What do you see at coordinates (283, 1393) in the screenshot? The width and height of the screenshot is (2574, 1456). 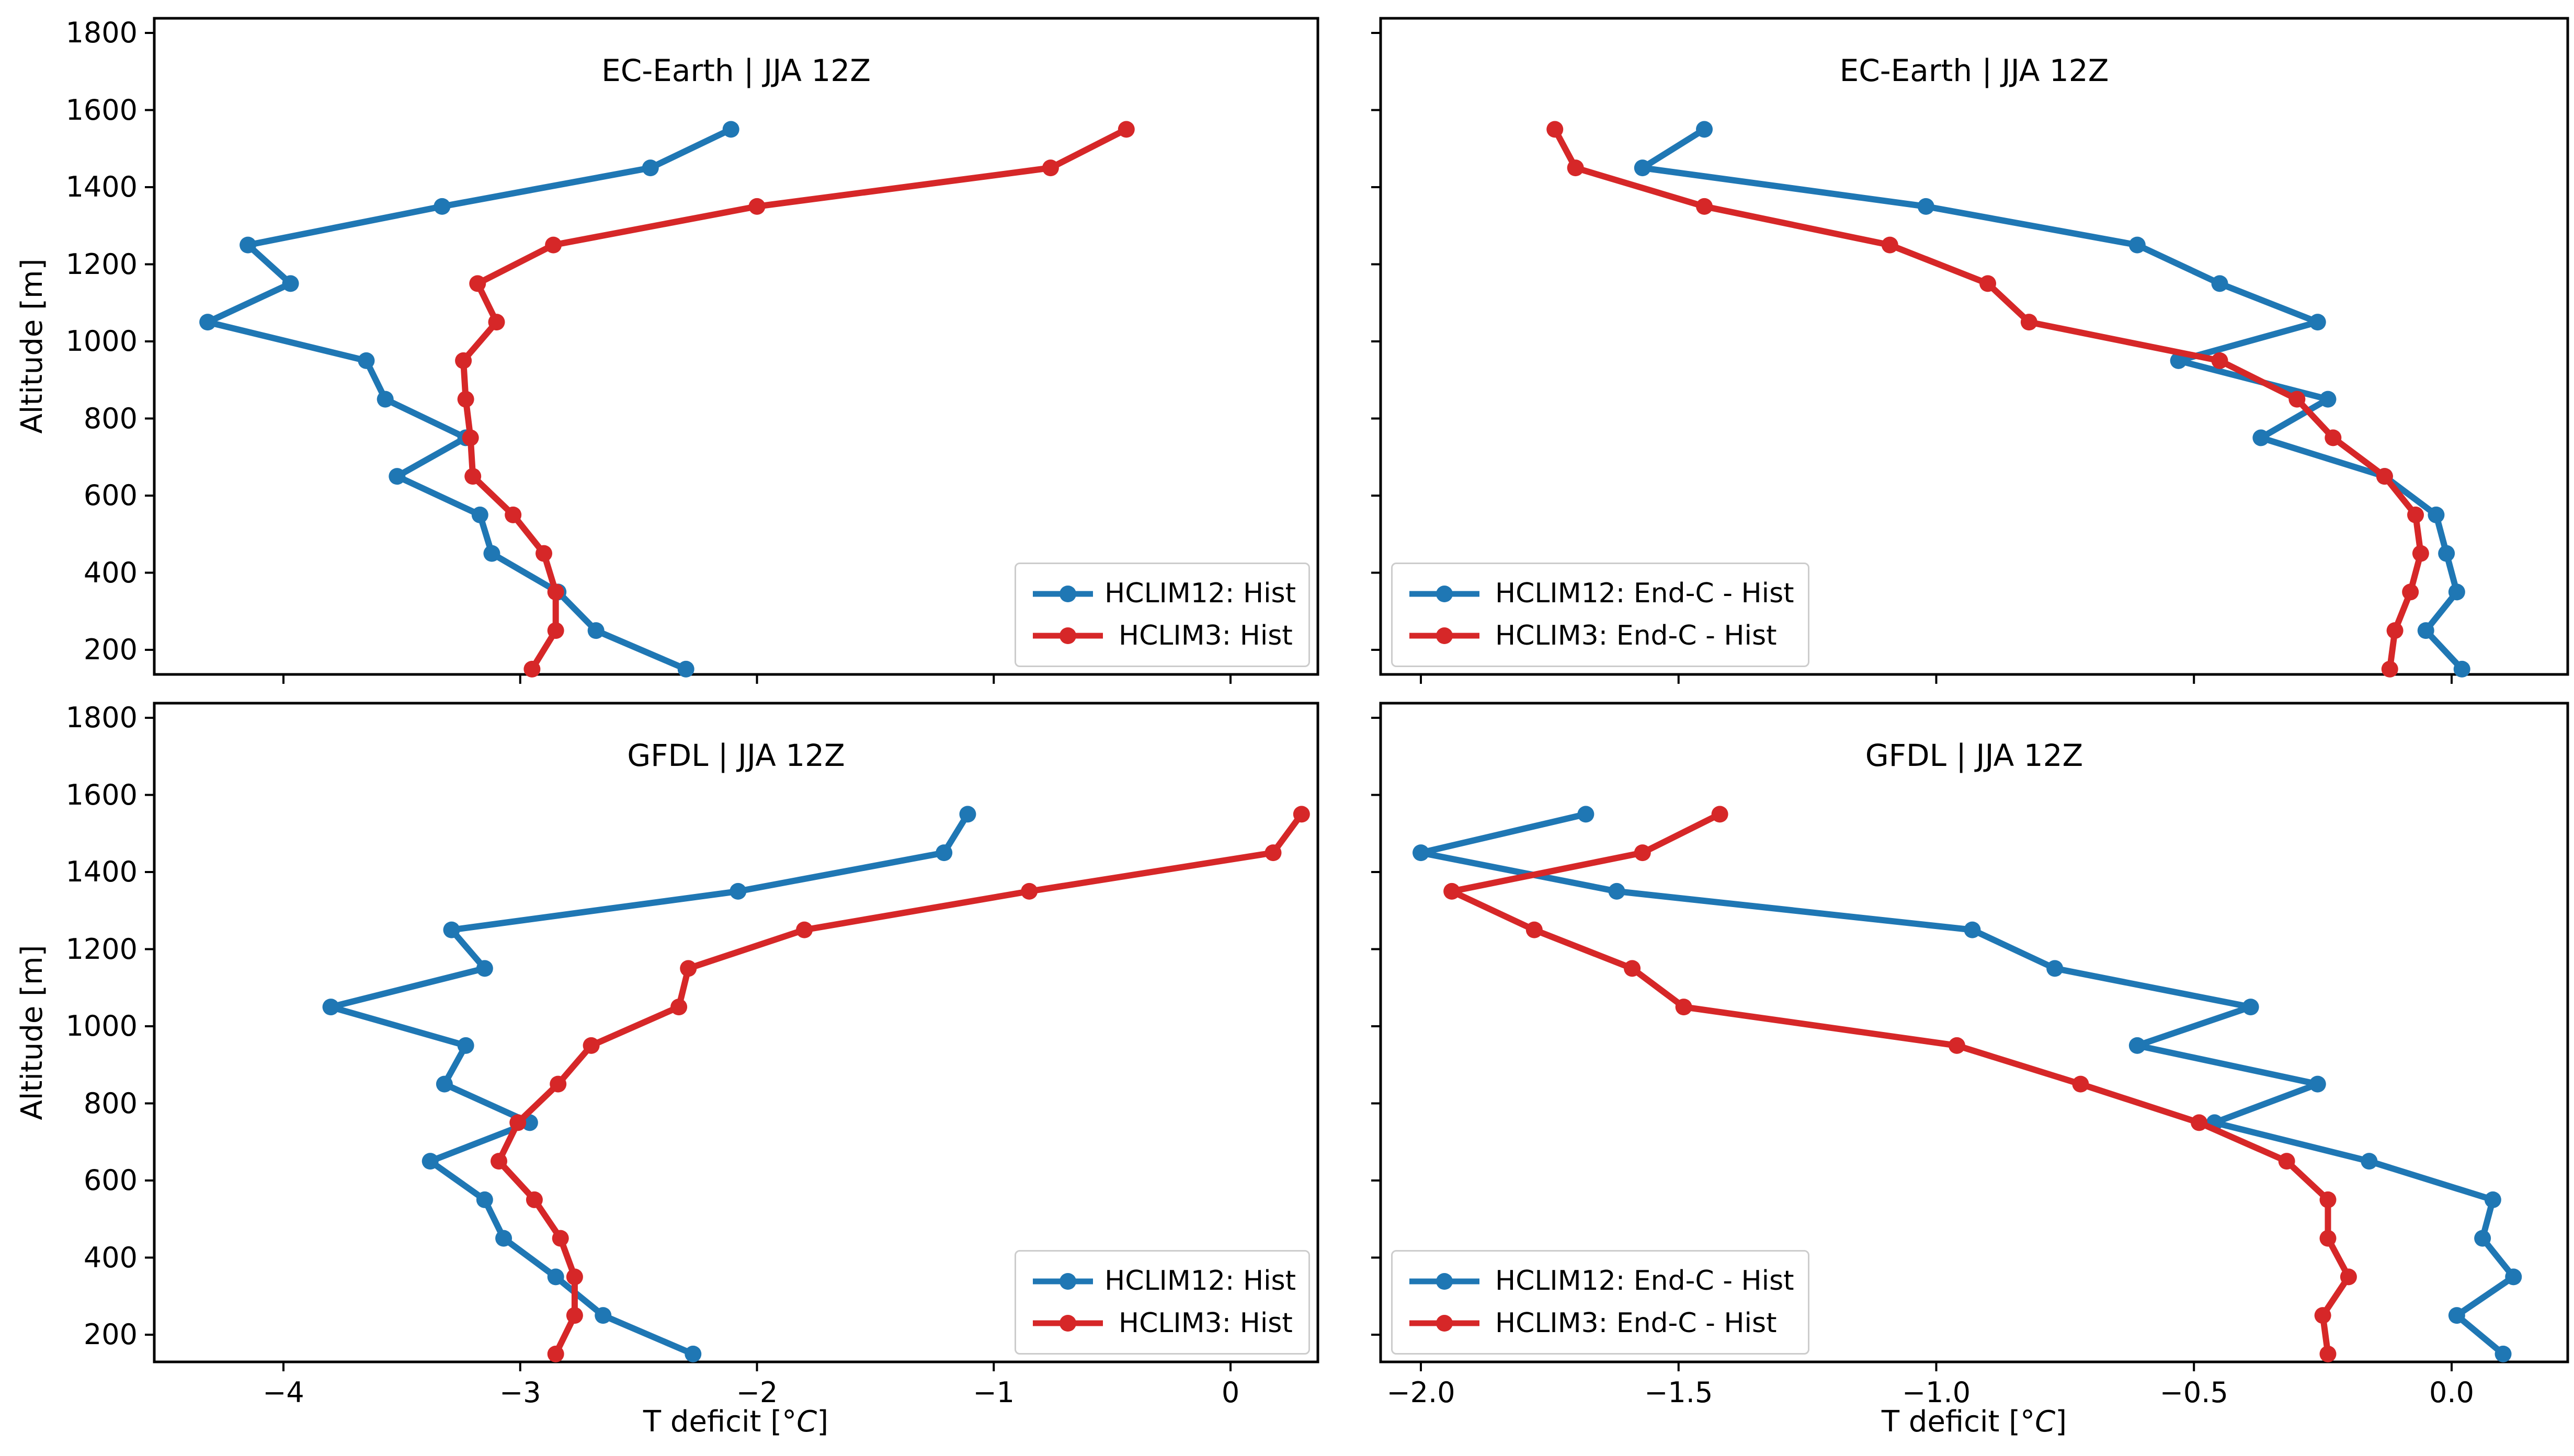 I see `x-tick-label: −4` at bounding box center [283, 1393].